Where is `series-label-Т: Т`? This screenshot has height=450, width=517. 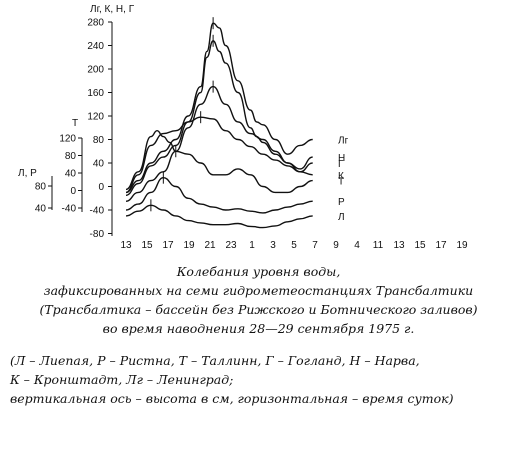 series-label-Т: Т is located at coordinates (341, 182).